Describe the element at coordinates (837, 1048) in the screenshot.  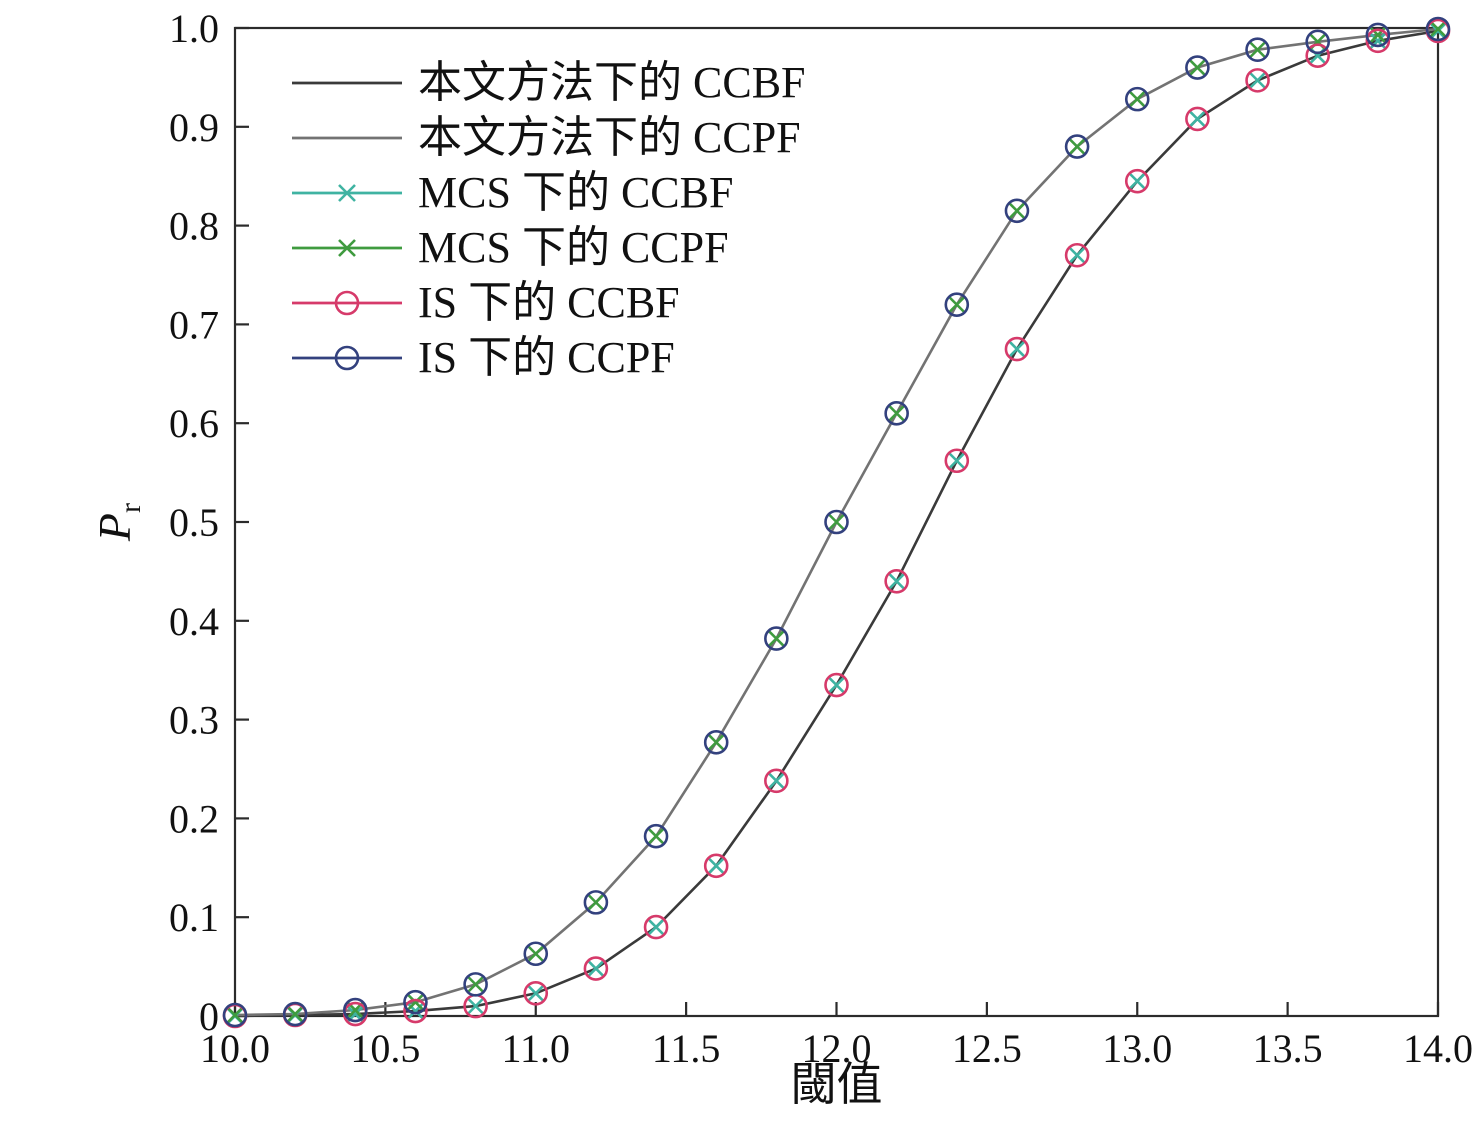
I see `x-tick-label: 12.0` at that location.